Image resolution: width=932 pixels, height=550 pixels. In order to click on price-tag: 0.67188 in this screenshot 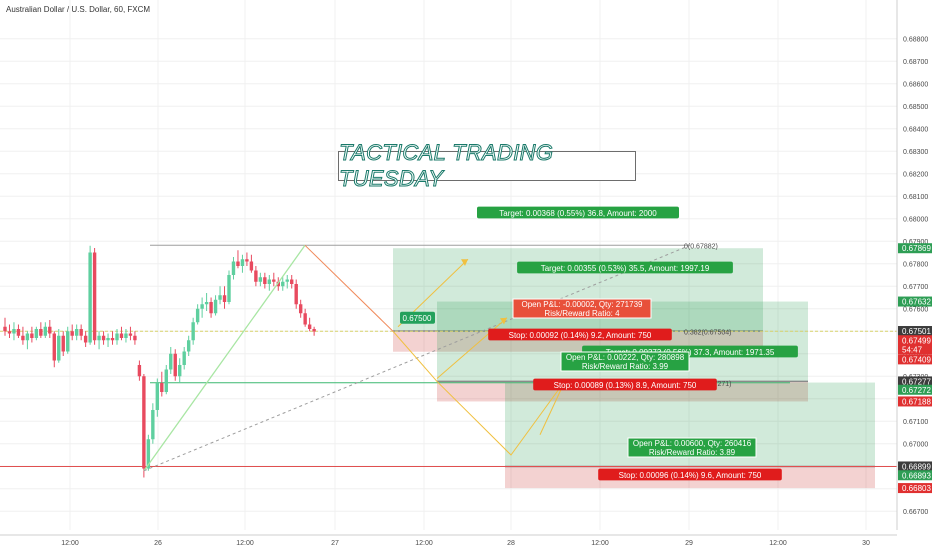, I will do `click(916, 401)`.